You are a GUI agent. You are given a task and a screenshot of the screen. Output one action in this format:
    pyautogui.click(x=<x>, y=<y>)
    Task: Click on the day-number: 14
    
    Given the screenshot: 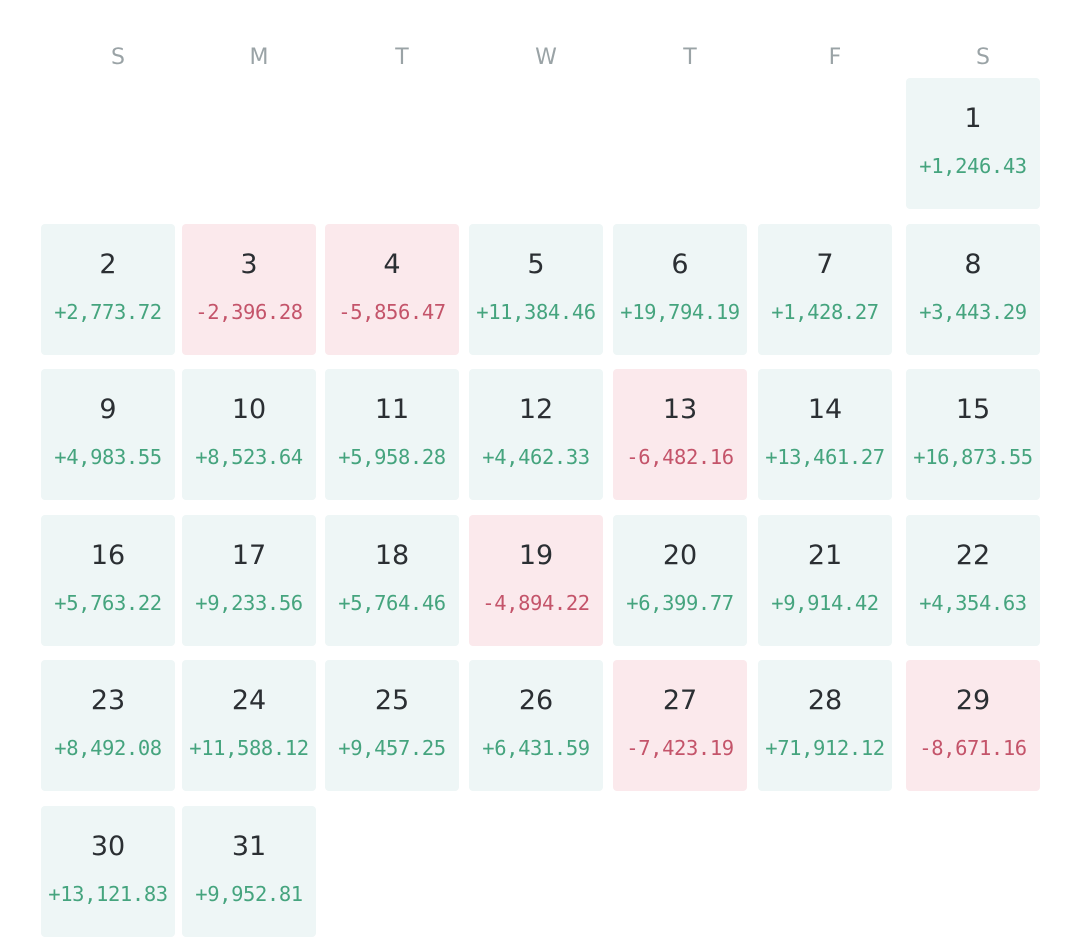 What is the action you would take?
    pyautogui.click(x=825, y=409)
    